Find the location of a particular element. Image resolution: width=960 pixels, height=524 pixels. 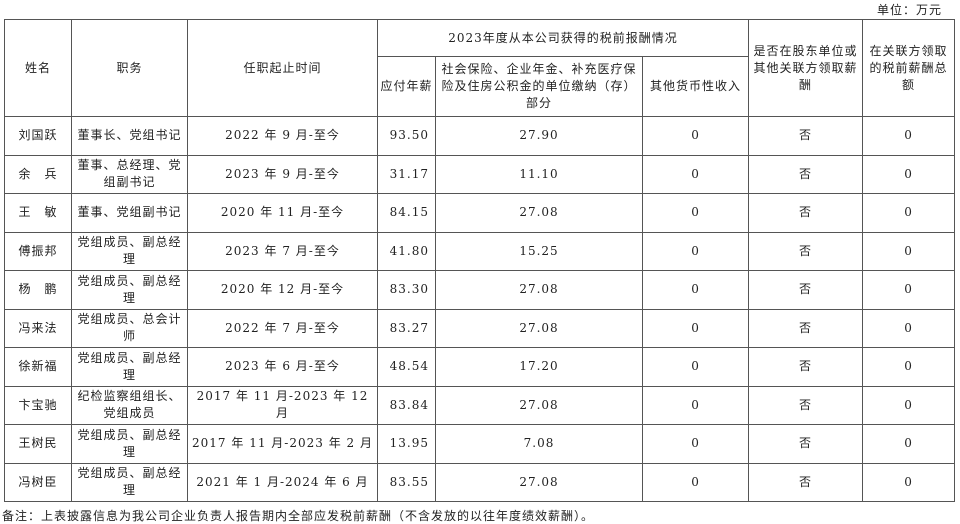

header-tenure: 任职起止时间 is located at coordinates (282, 68).